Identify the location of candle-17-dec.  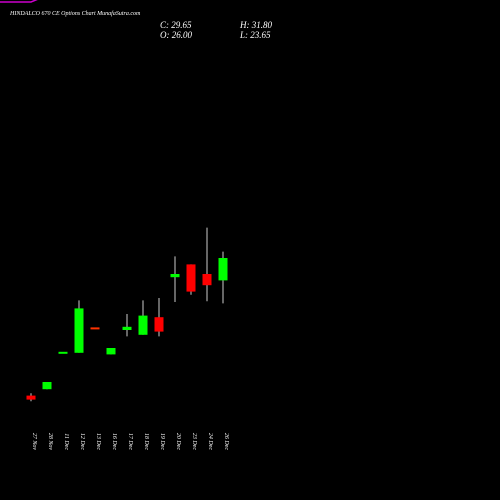
(127, 325).